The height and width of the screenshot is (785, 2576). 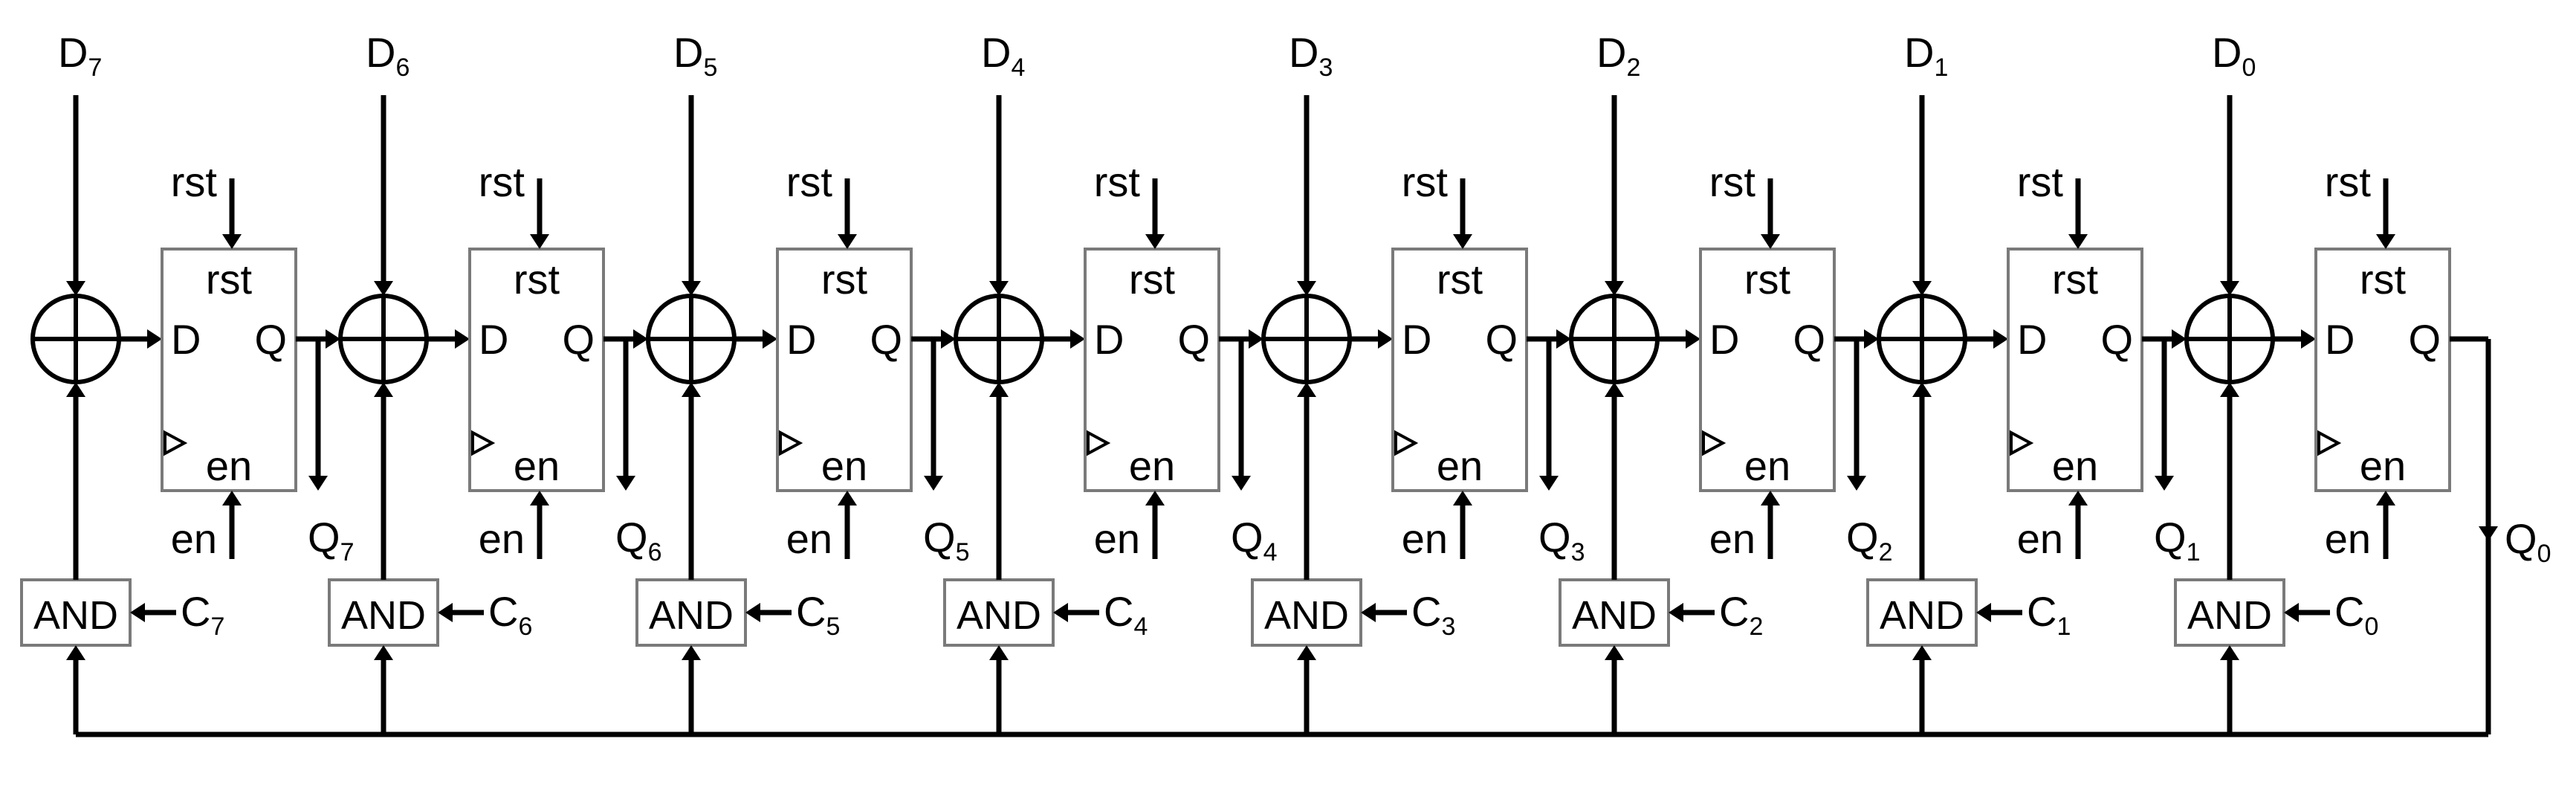 I want to click on flip-flop-q-port-6: Q, so click(x=578, y=339).